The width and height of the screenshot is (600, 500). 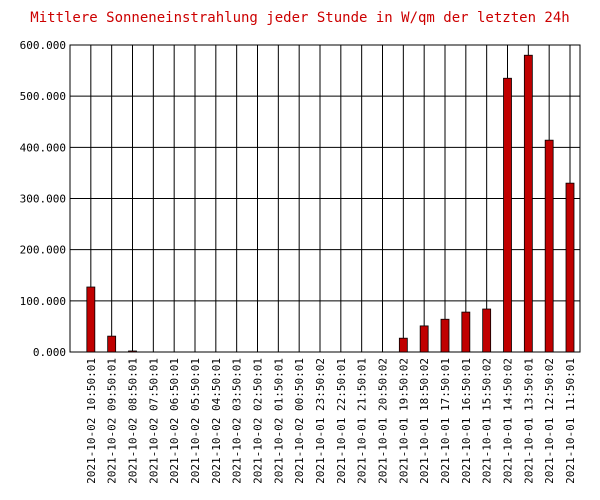 I want to click on y-tick-label: 600.000, so click(x=43, y=45).